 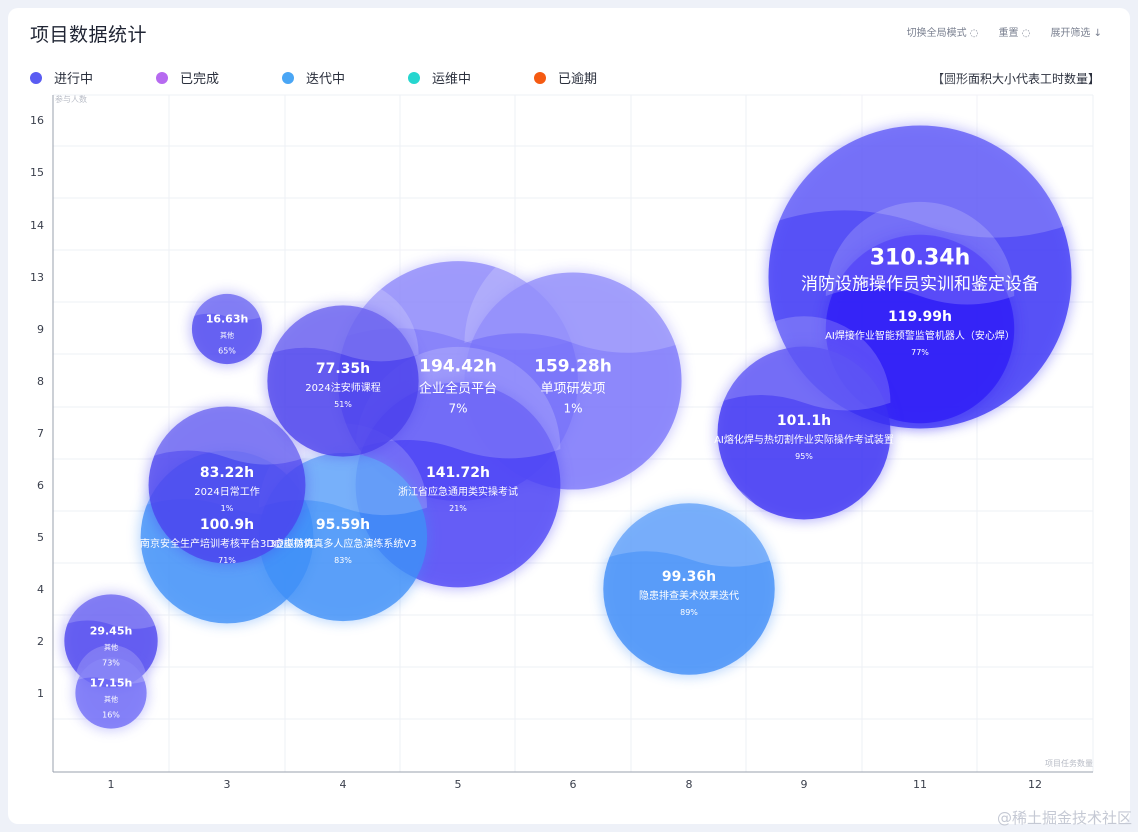 What do you see at coordinates (1035, 784) in the screenshot?
I see `x-tick-label: 12` at bounding box center [1035, 784].